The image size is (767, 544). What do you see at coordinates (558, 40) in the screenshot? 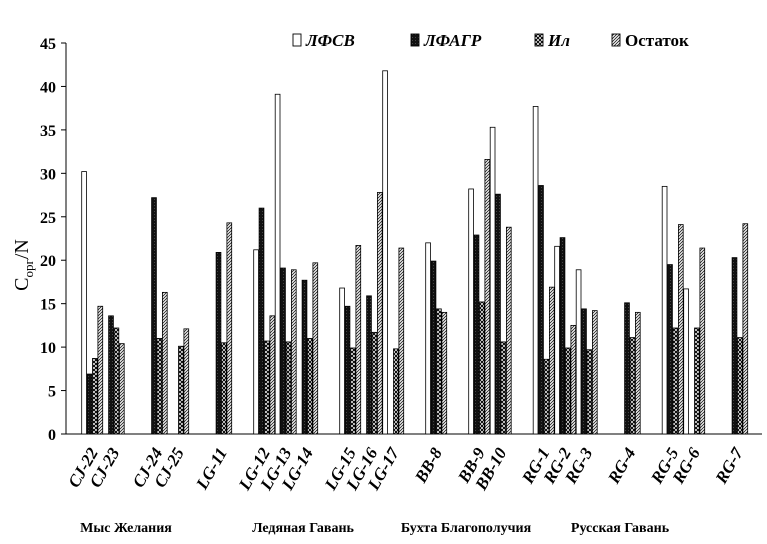
I see `legend-label: Ил` at bounding box center [558, 40].